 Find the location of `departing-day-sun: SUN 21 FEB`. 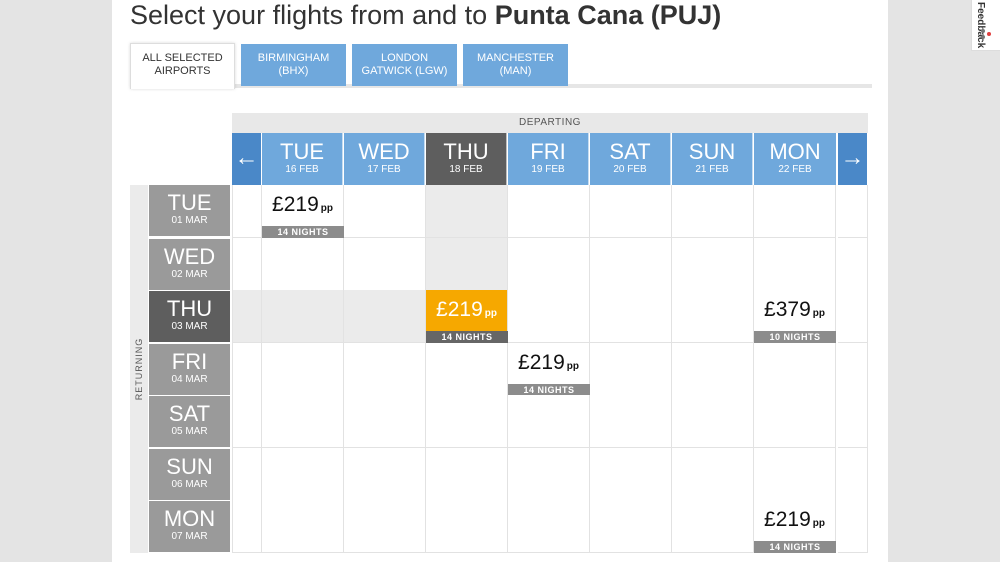

departing-day-sun: SUN 21 FEB is located at coordinates (712, 159).